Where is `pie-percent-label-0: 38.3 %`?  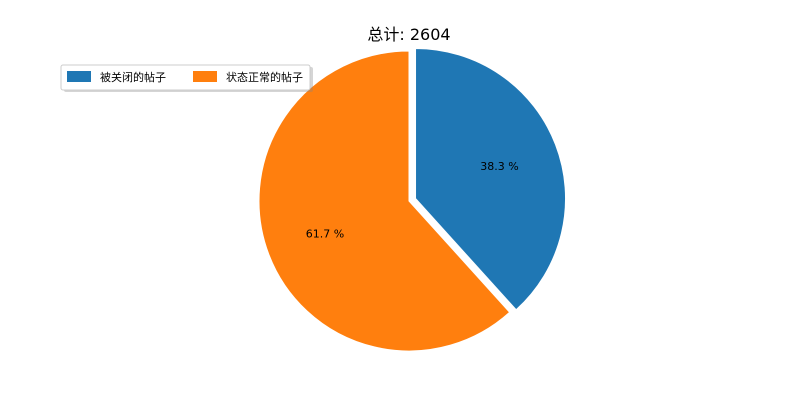
pie-percent-label-0: 38.3 % is located at coordinates (499, 166).